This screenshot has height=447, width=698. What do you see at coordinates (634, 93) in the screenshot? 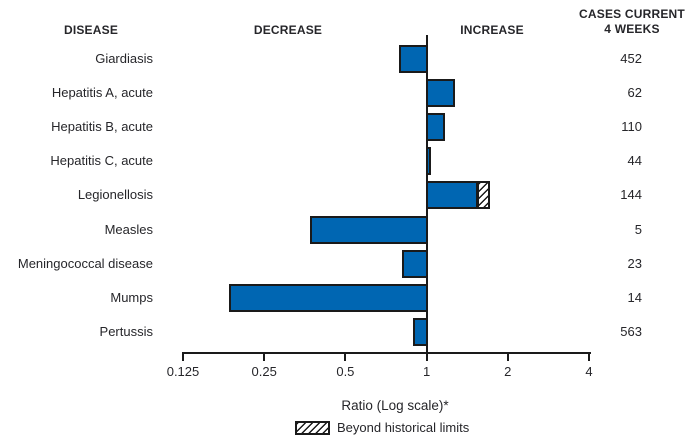
I see `cases-value: 62` at bounding box center [634, 93].